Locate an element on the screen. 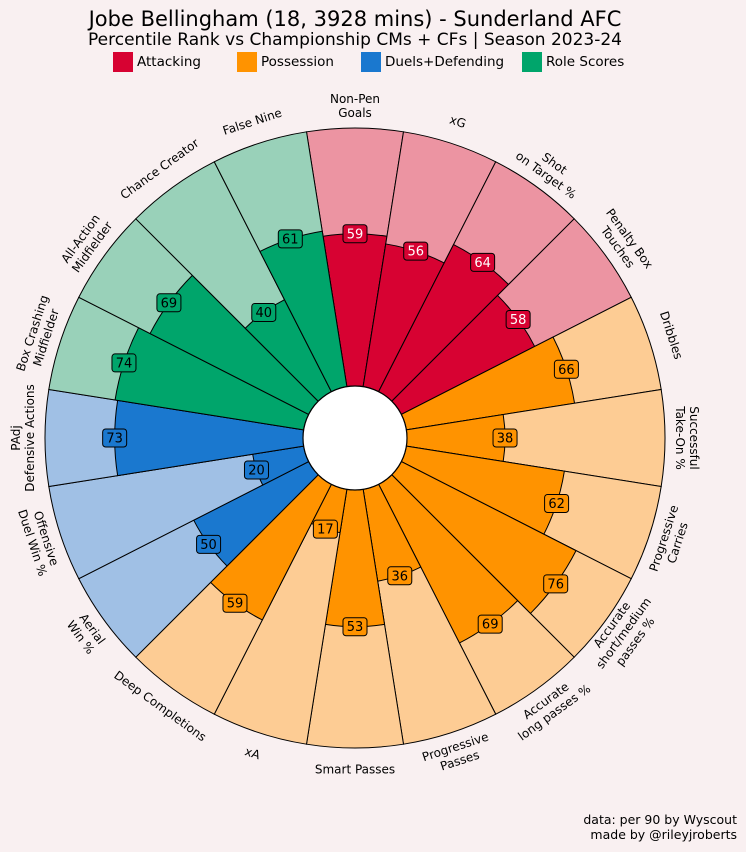  category-label: SuccessfulTake-On % is located at coordinates (687, 437).